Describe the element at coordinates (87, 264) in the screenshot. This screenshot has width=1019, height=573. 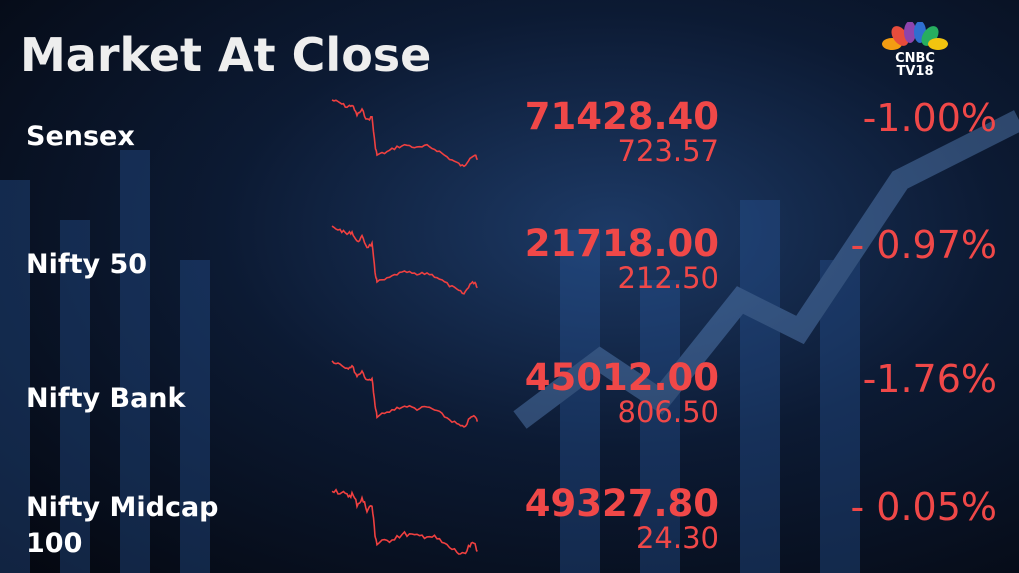
I see `index-name: Nifty 50` at that location.